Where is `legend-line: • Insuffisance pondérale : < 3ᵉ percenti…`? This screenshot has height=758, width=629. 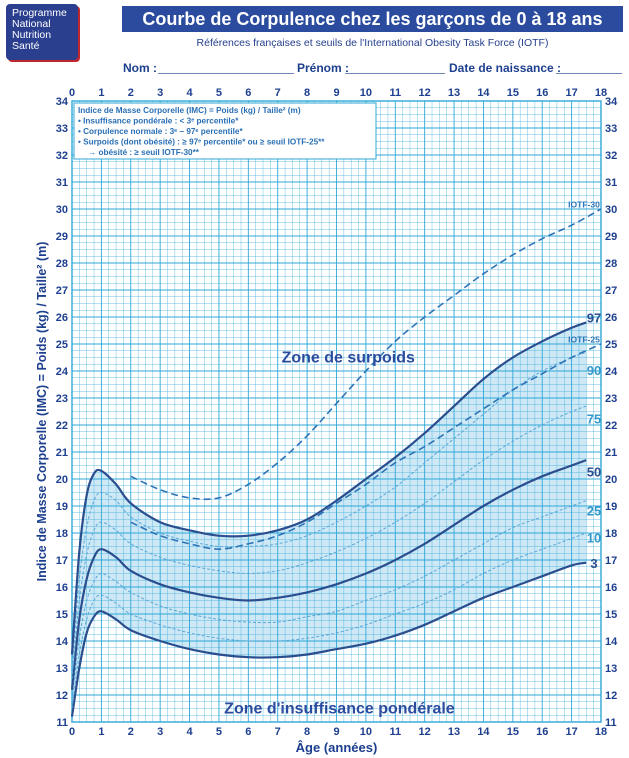 legend-line: • Insuffisance pondérale : < 3ᵉ percenti… is located at coordinates (158, 121).